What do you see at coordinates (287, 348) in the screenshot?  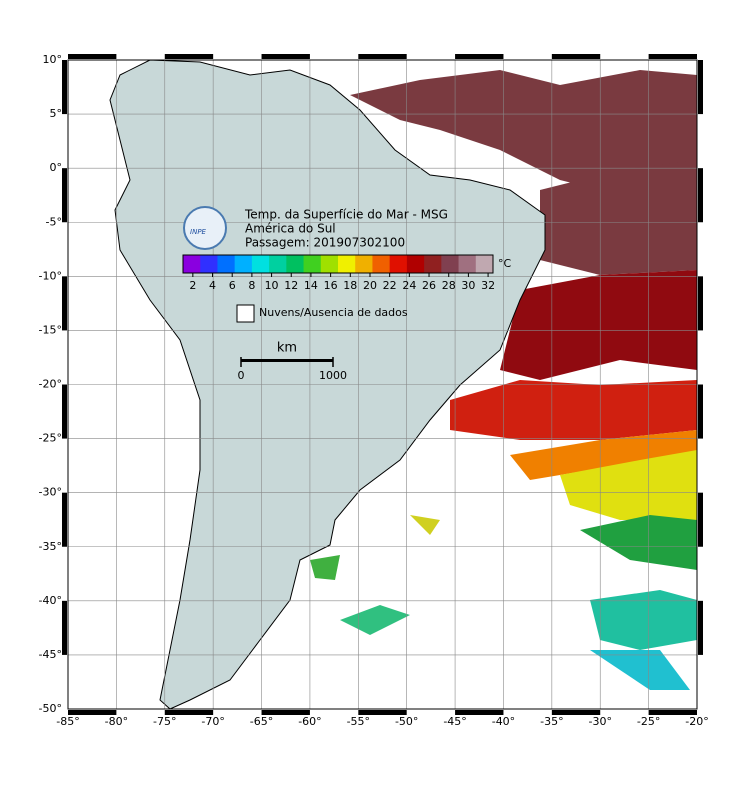 I see `scale-unit: km` at bounding box center [287, 348].